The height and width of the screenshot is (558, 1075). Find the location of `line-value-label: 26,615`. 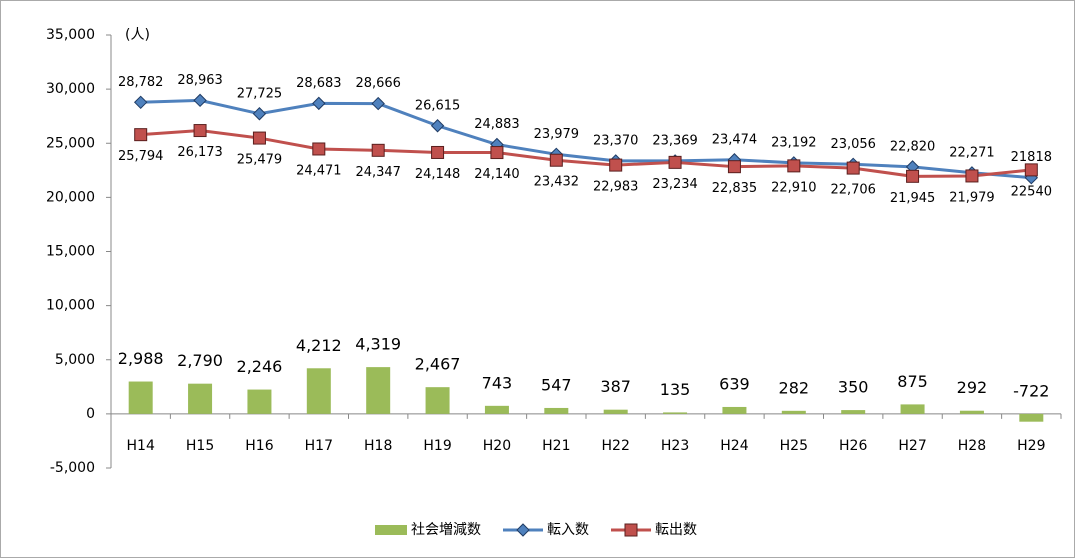

line-value-label: 26,615 is located at coordinates (438, 105).